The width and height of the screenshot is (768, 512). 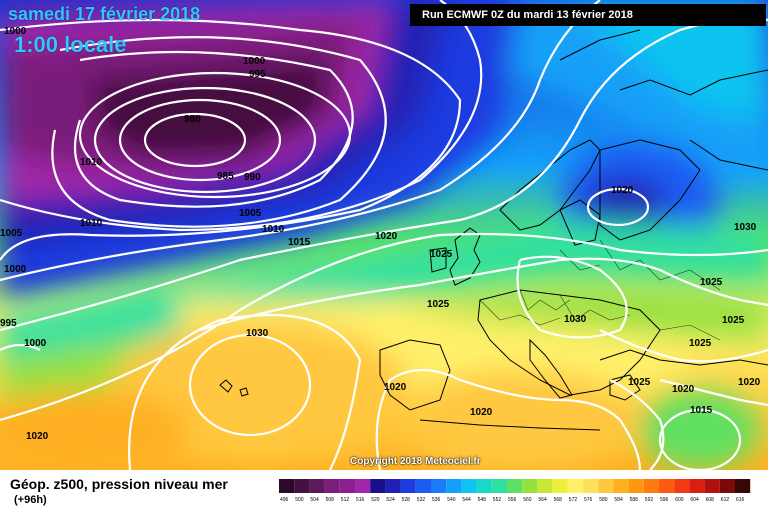 I want to click on scale-tick-label: 500, so click(x=299, y=500).